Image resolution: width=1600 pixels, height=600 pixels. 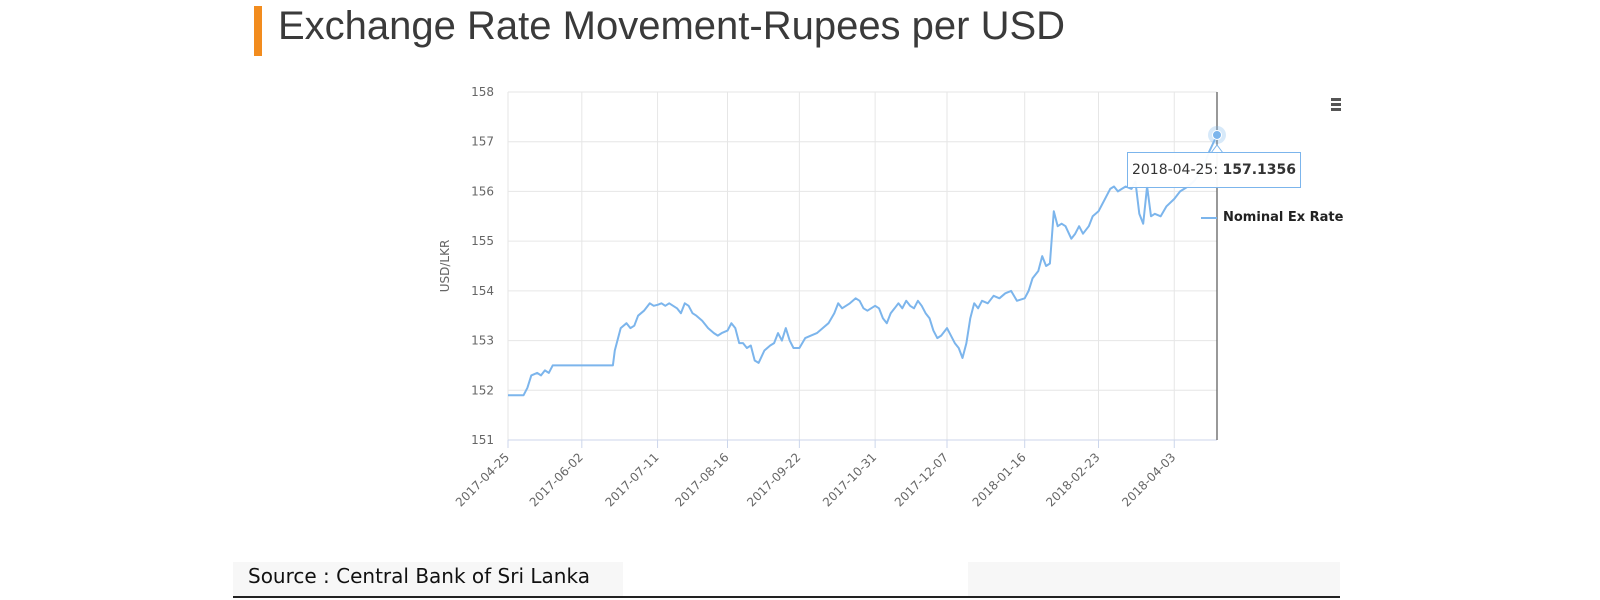 I want to click on x-tick-label: 2017-06-02, so click(x=556, y=479).